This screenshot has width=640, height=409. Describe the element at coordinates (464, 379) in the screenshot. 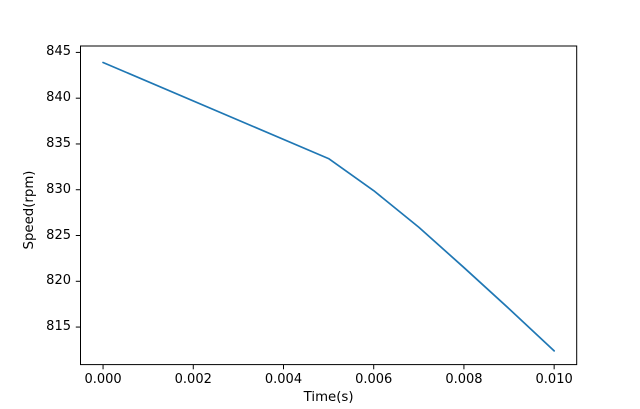

I see `x-tick-label: 0.008` at that location.